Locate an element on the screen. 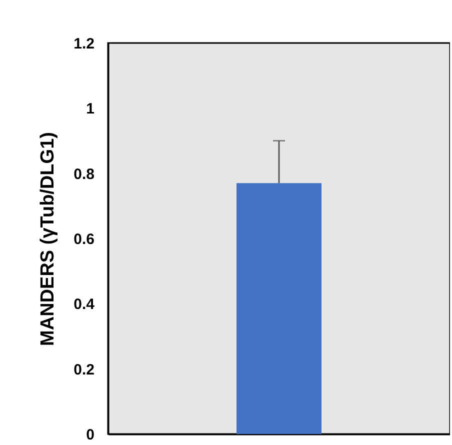 Image resolution: width=452 pixels, height=445 pixels. y-tick-label: 0.6 is located at coordinates (84, 239).